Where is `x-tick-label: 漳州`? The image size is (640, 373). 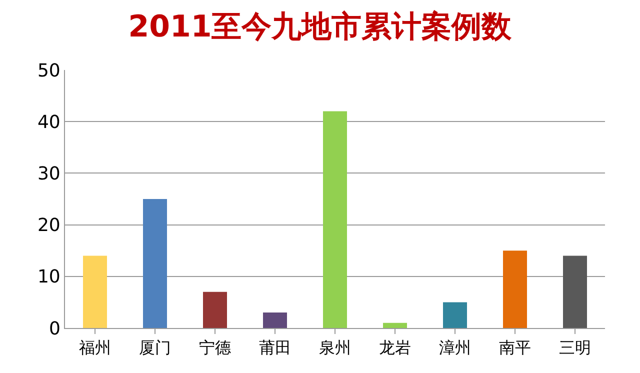
x-tick-label: 漳州 is located at coordinates (455, 348).